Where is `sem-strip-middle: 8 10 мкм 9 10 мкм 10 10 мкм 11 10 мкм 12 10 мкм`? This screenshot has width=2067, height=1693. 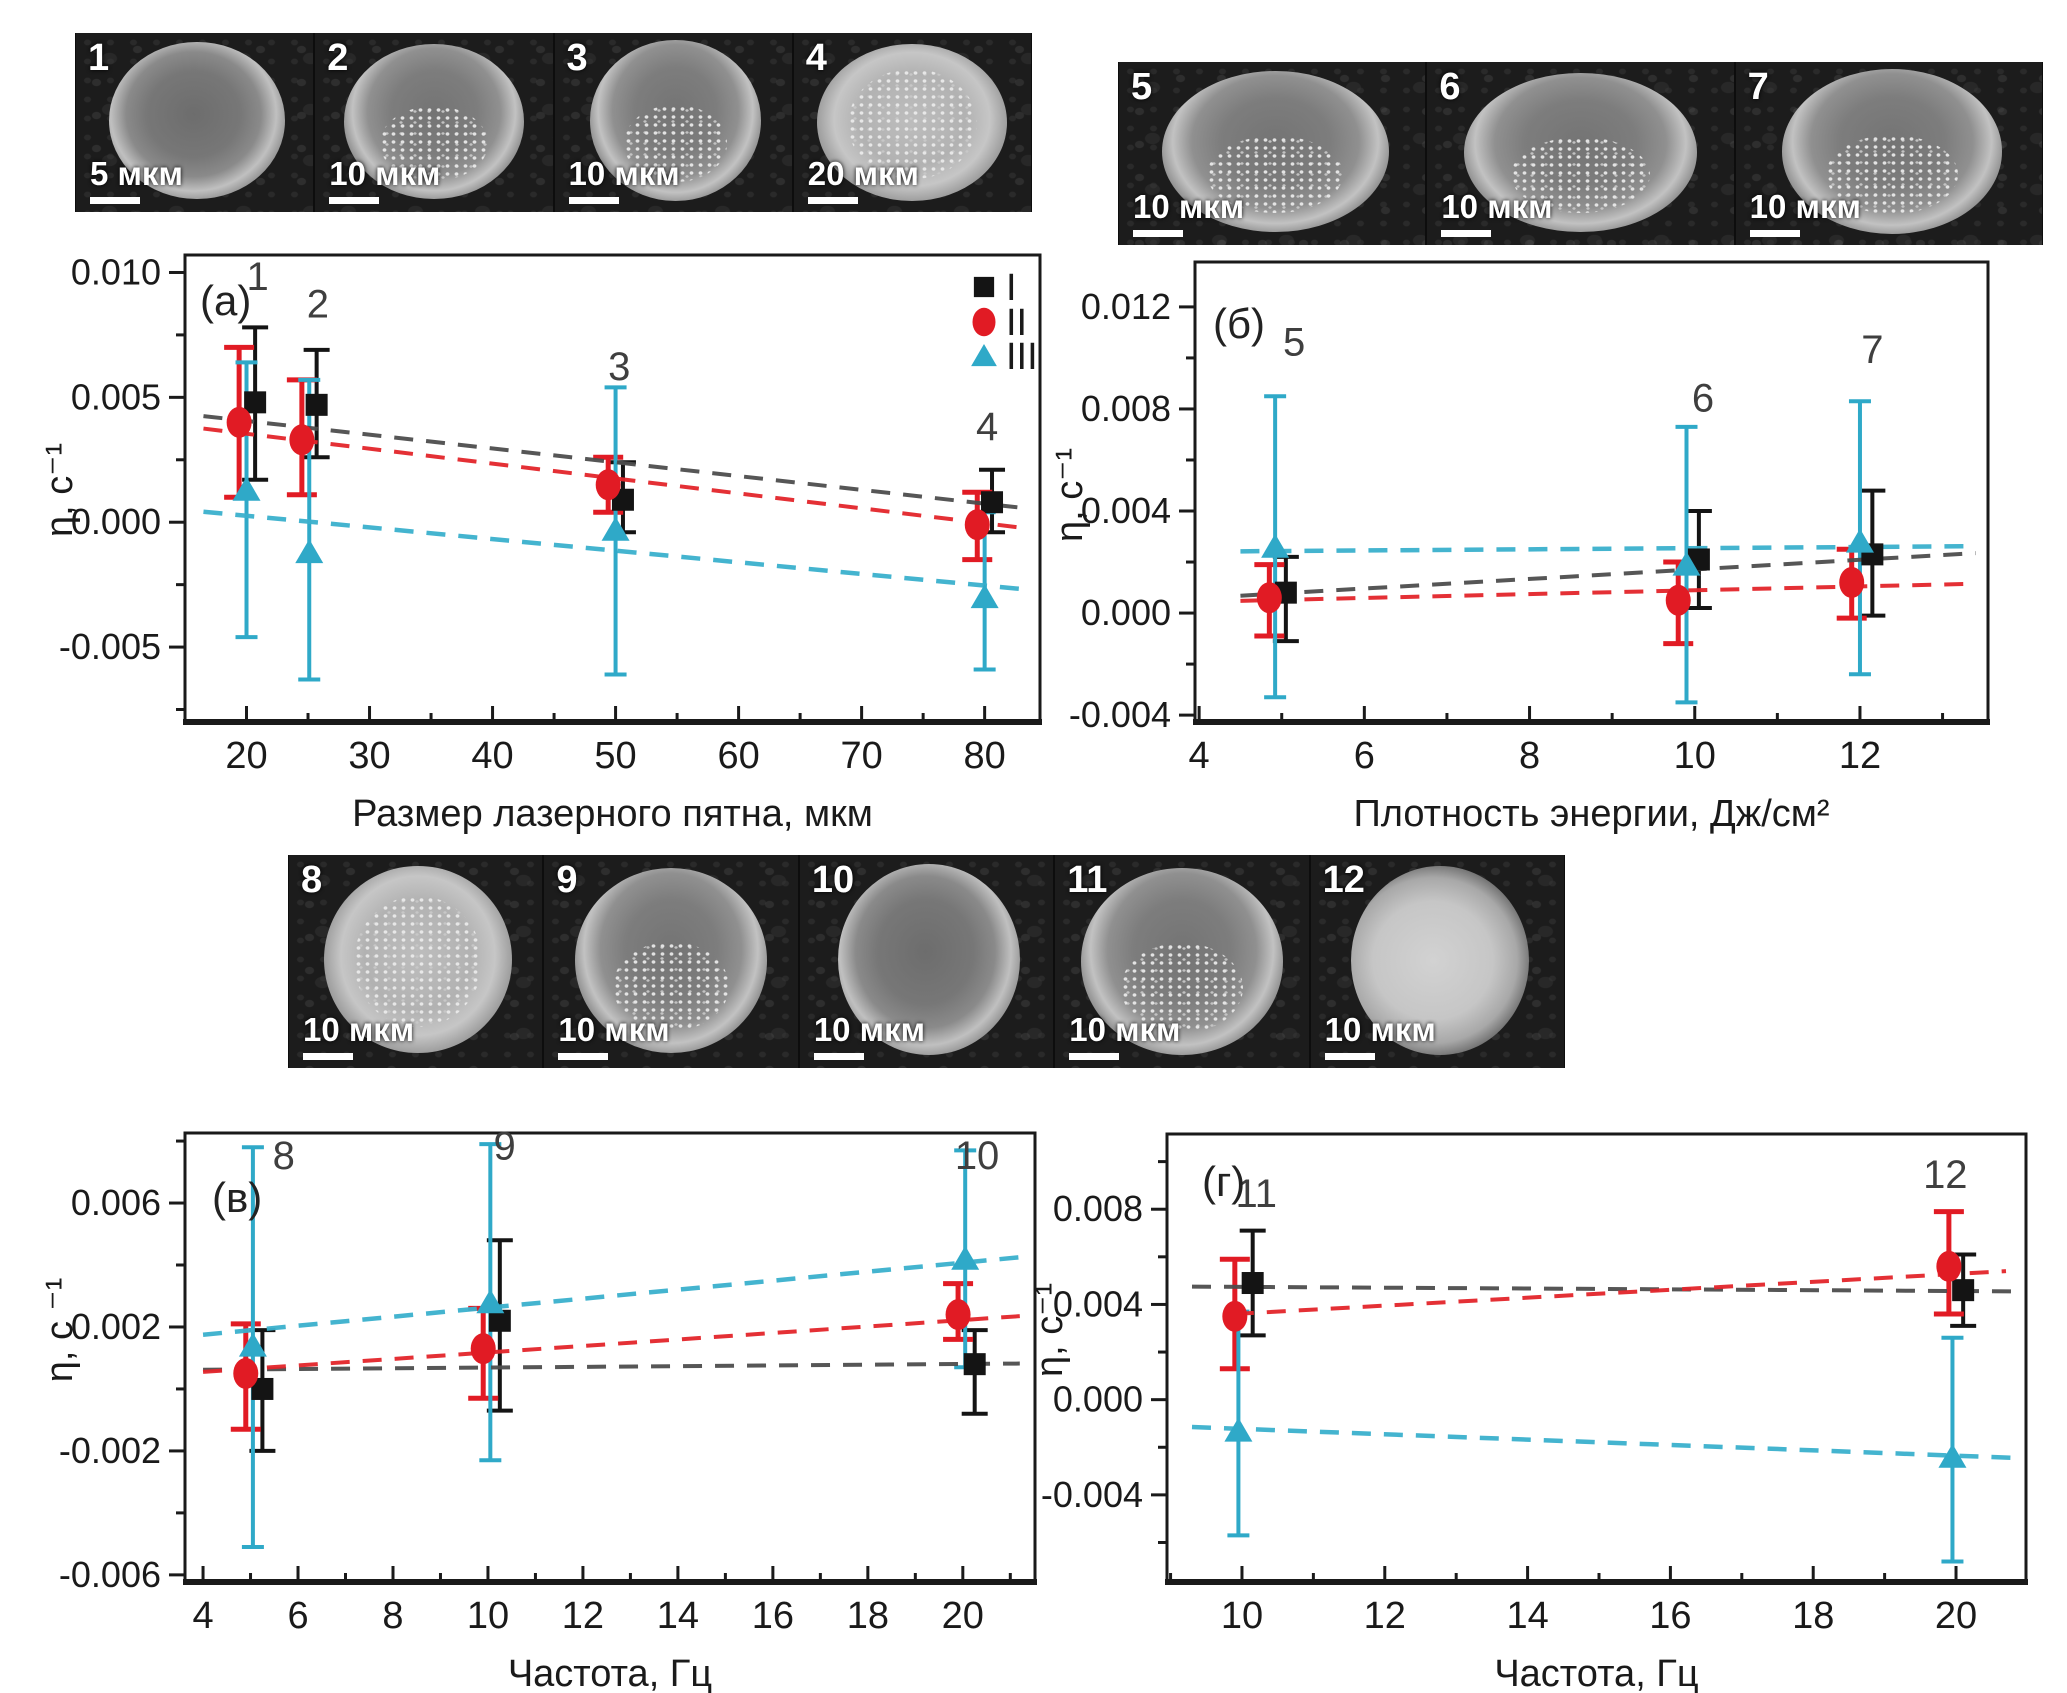 sem-strip-middle: 8 10 мкм 9 10 мкм 10 10 мкм 11 10 мкм 12 10 мкм is located at coordinates (926, 961).